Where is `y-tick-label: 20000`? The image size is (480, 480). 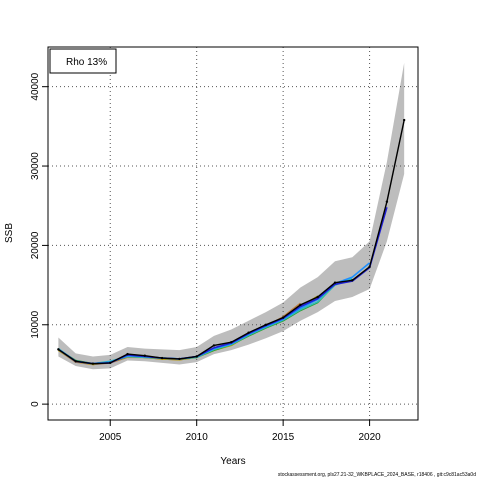
y-tick-label: 20000 is located at coordinates (35, 245).